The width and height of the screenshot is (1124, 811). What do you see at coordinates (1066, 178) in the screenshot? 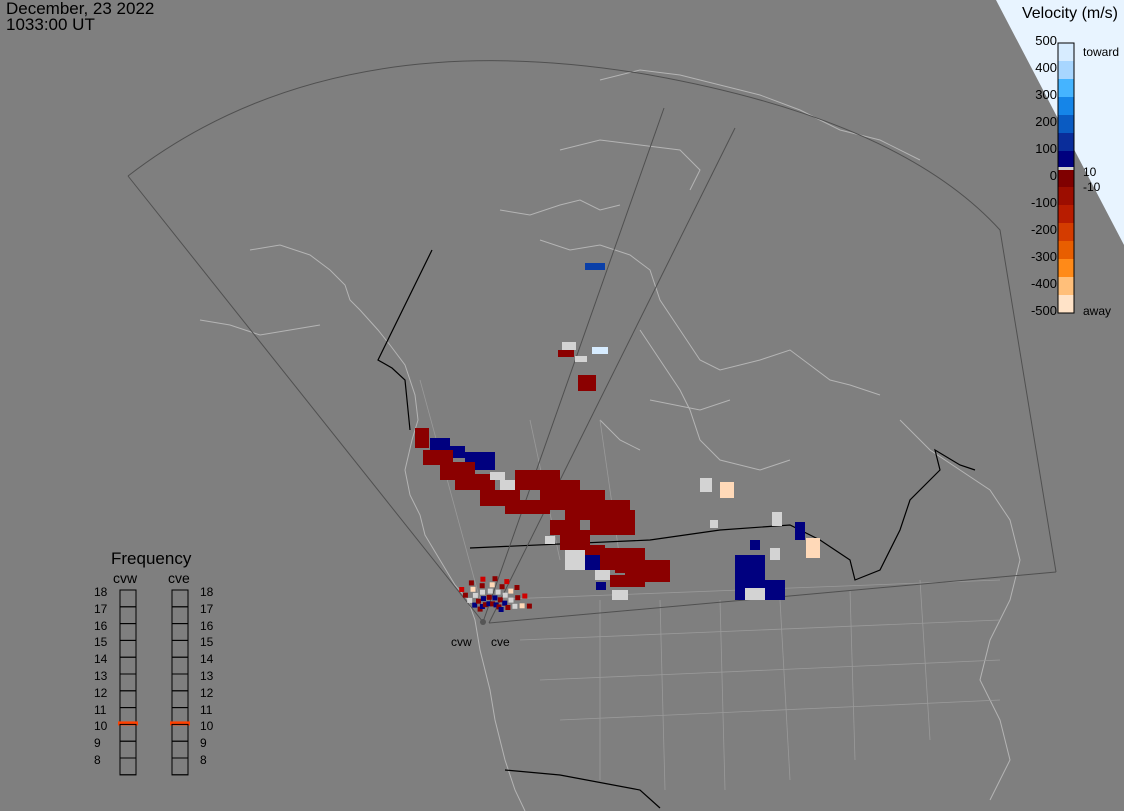
I see `velocity-bar-frame` at bounding box center [1066, 178].